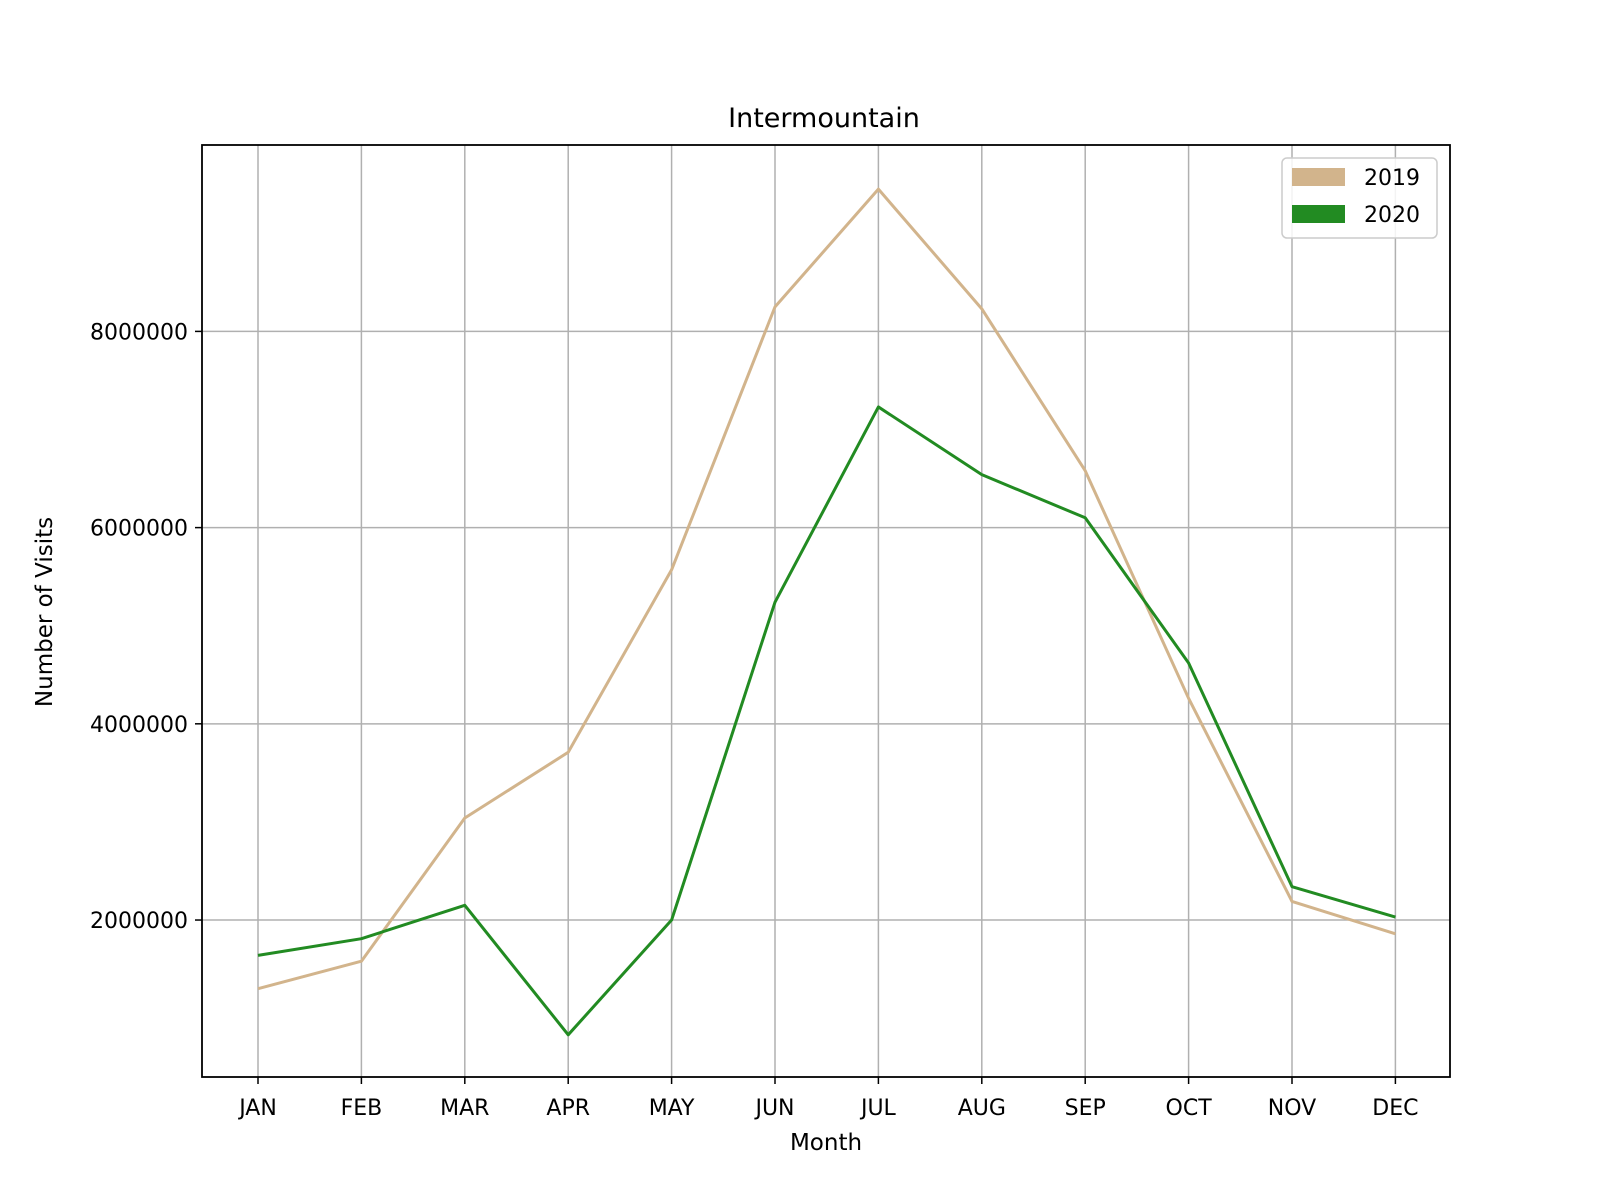  What do you see at coordinates (982, 1108) in the screenshot?
I see `x-tick-label: AUG` at bounding box center [982, 1108].